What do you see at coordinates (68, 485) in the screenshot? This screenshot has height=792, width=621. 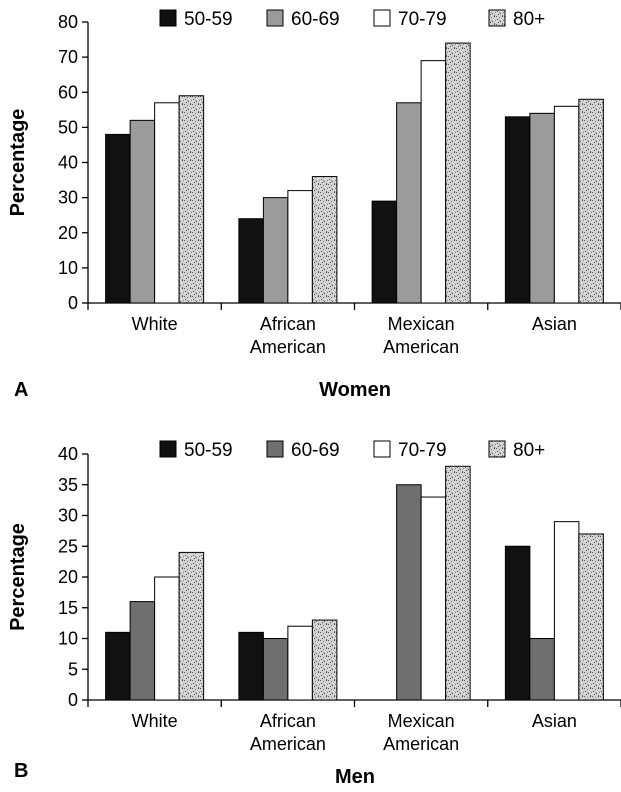 I see `y-tick-label: 35` at bounding box center [68, 485].